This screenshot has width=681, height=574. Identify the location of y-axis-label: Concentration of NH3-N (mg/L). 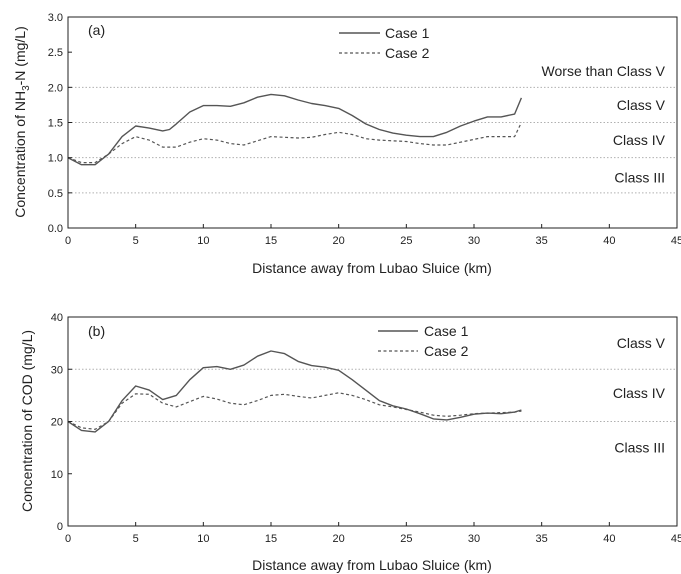
(22, 122).